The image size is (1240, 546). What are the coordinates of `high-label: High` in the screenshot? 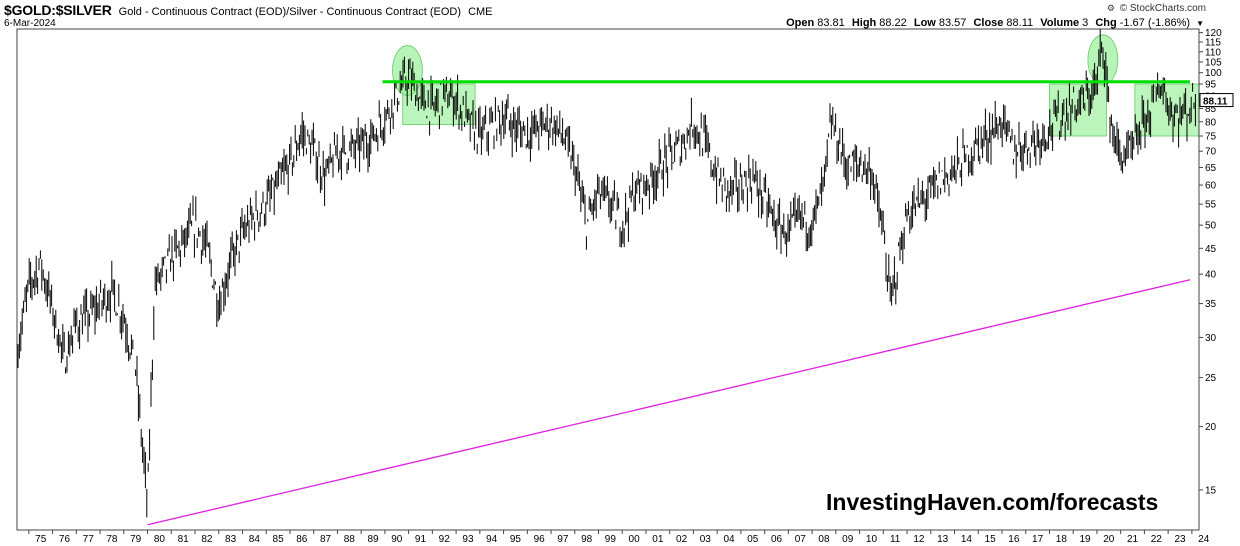 It's located at (864, 23).